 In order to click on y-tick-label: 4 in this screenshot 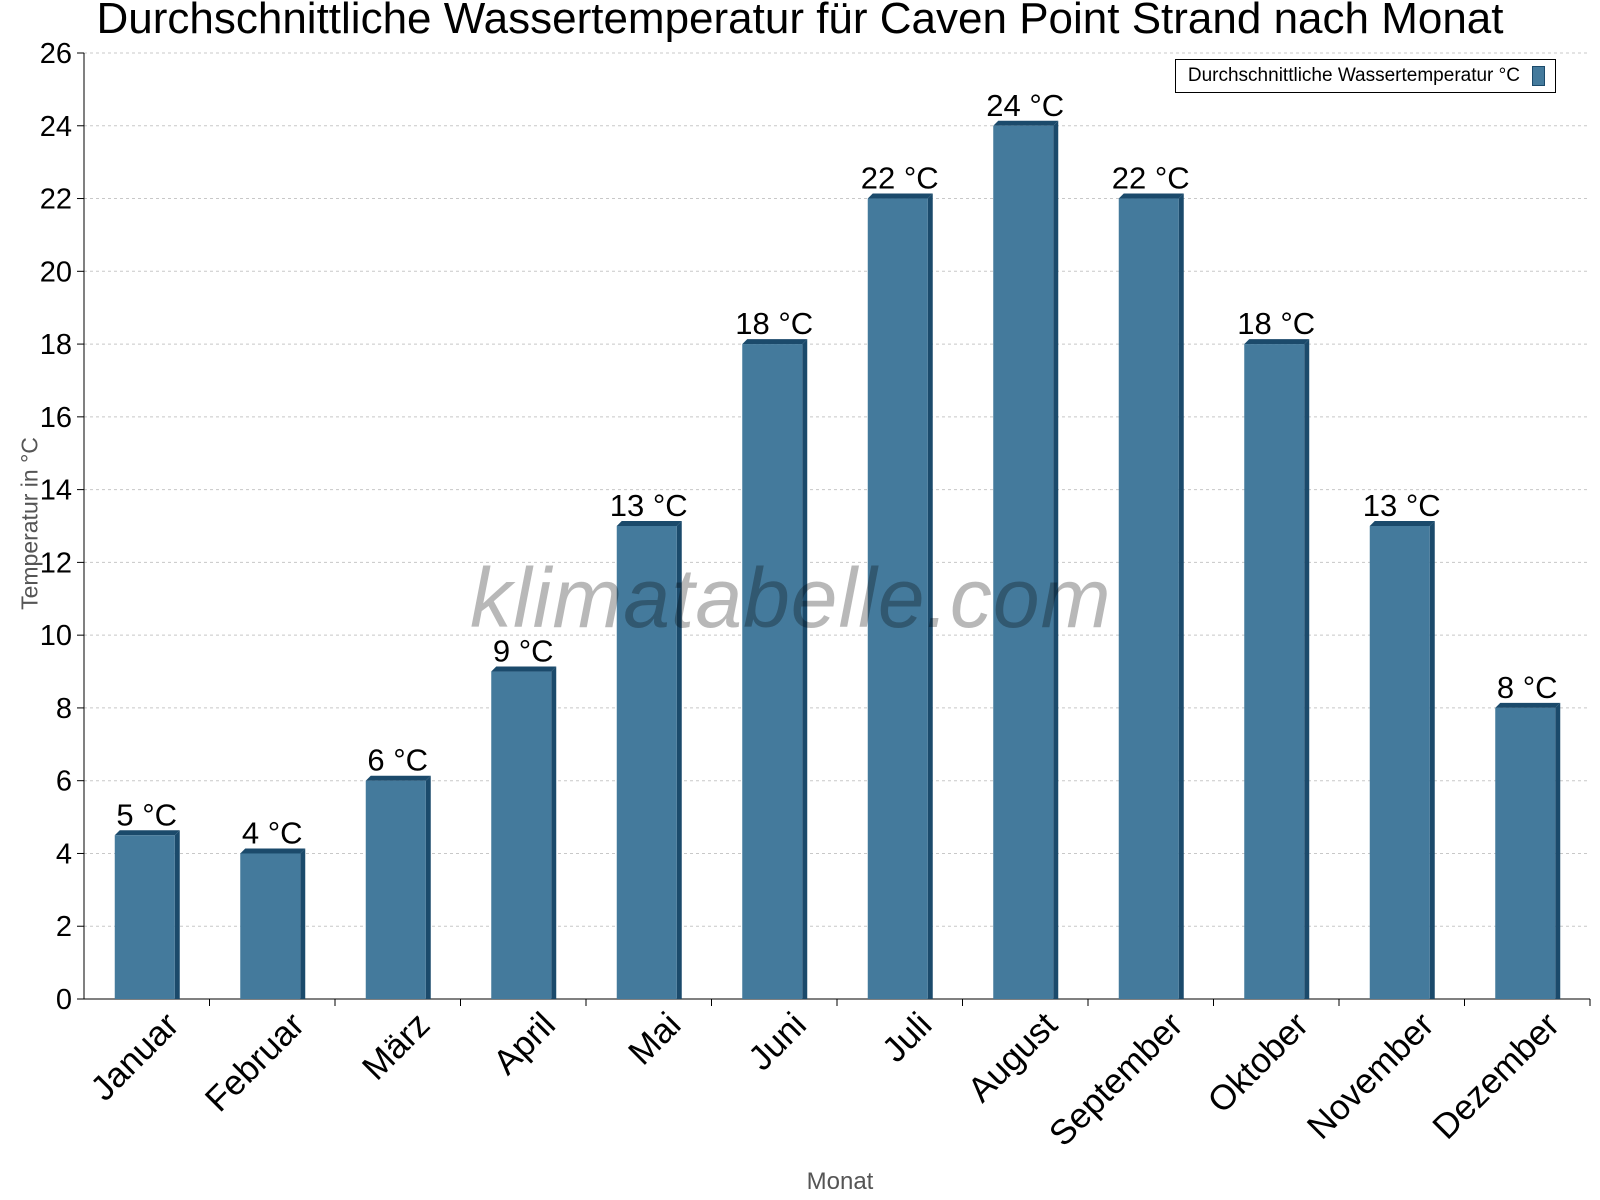, I will do `click(64, 854)`.